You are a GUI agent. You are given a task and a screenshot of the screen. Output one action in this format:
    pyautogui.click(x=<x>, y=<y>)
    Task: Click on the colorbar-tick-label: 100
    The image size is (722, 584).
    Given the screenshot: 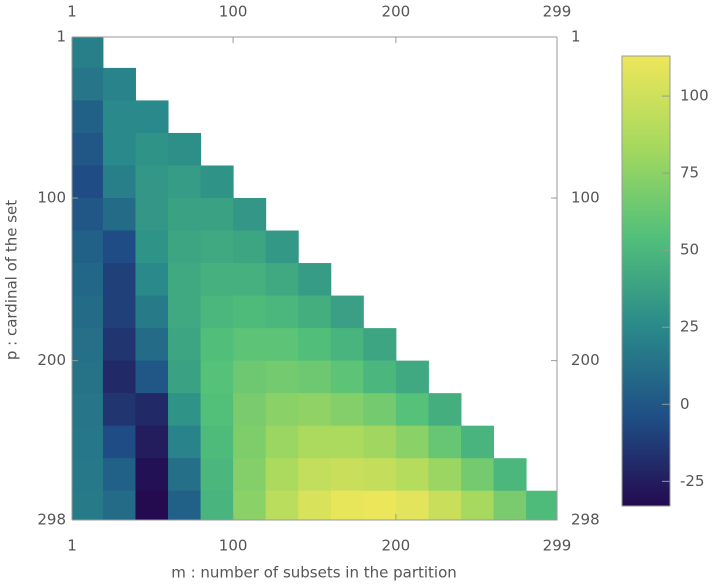 What is the action you would take?
    pyautogui.click(x=694, y=96)
    